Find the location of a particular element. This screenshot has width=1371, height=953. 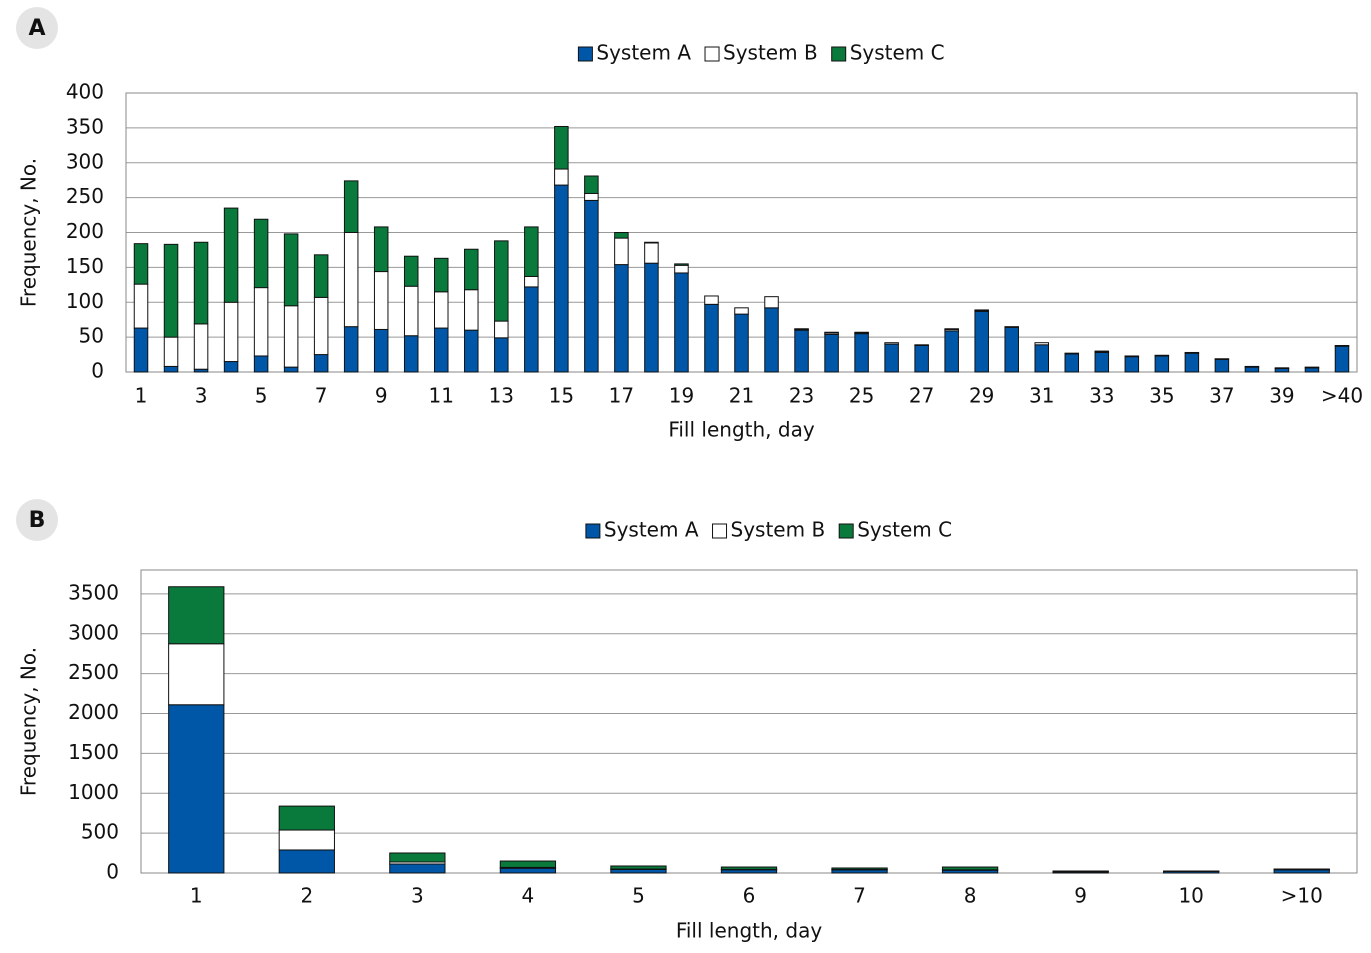

x-axis-title: Fill length, day is located at coordinates (749, 931).